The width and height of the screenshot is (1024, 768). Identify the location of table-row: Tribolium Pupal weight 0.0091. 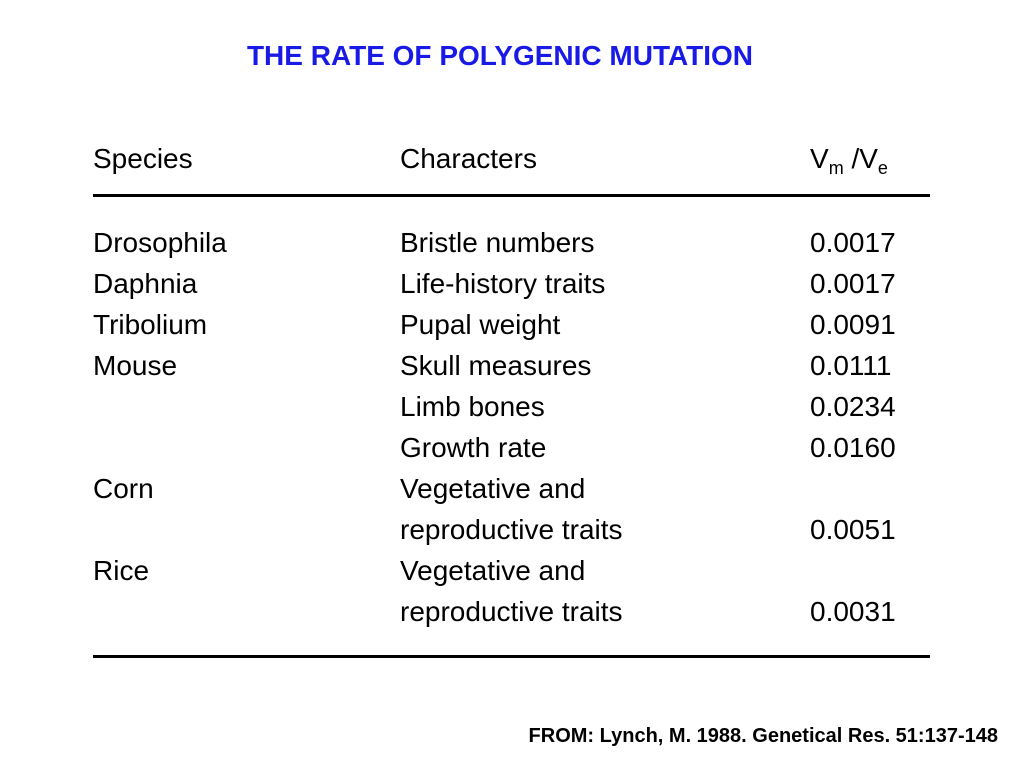
(512, 326).